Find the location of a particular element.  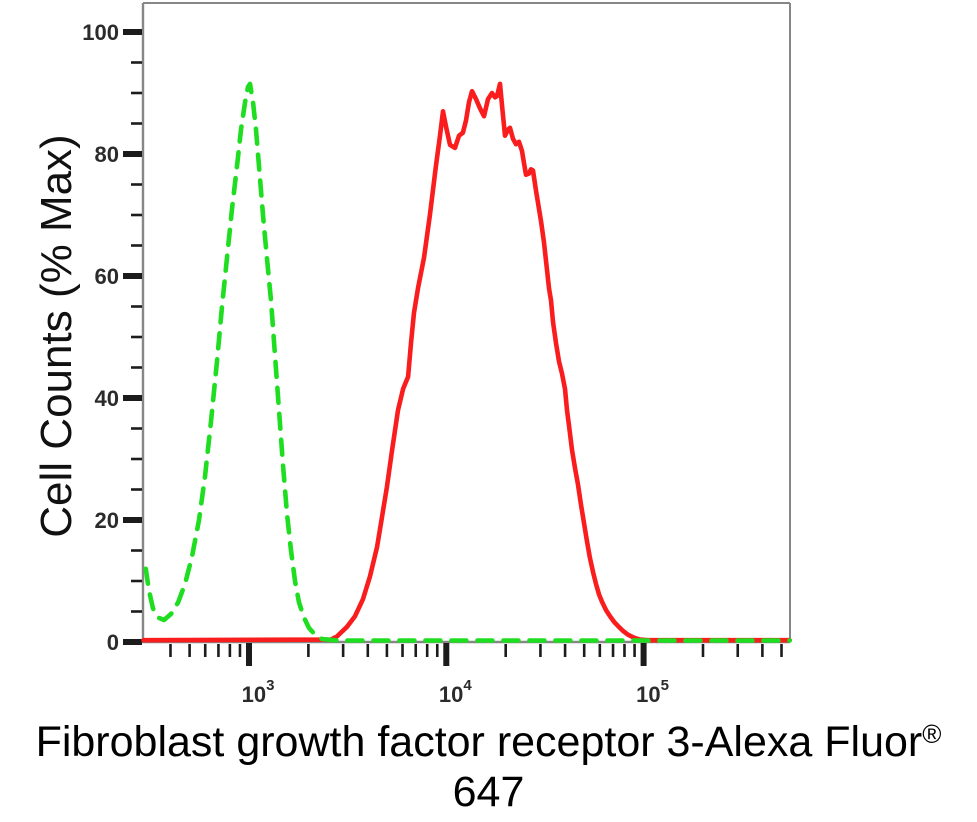

x-tick-label: 10⁵ is located at coordinates (652, 692).